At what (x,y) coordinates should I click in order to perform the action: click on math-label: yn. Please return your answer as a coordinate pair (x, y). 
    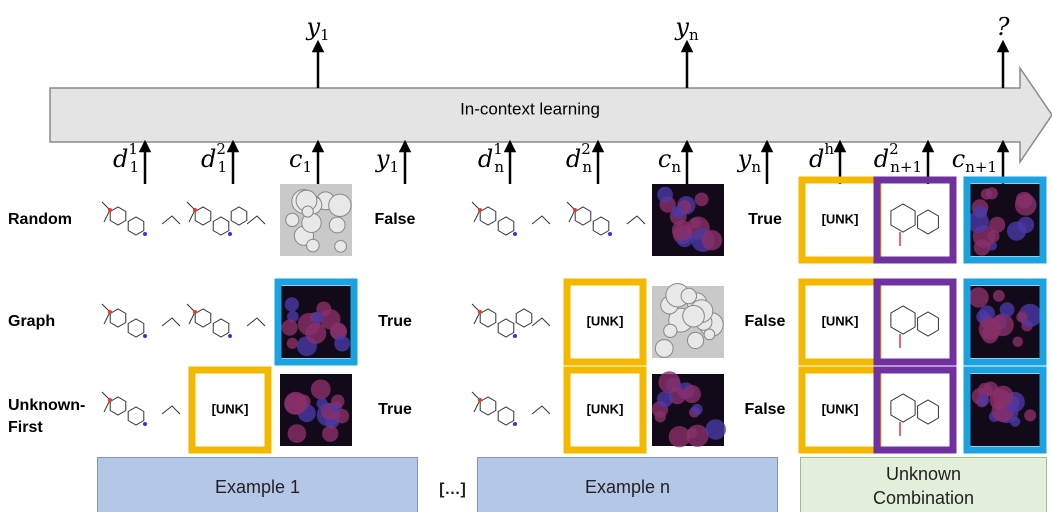
    Looking at the image, I should click on (686, 29).